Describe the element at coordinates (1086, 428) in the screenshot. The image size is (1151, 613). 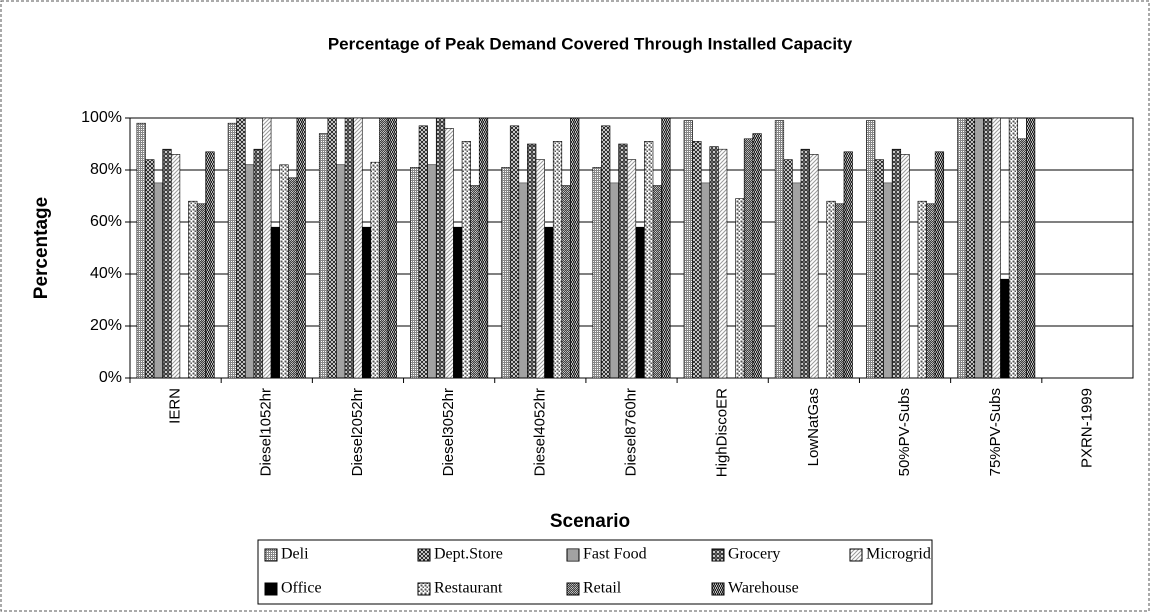
I see `x-tick-label: PXRN-1999` at that location.